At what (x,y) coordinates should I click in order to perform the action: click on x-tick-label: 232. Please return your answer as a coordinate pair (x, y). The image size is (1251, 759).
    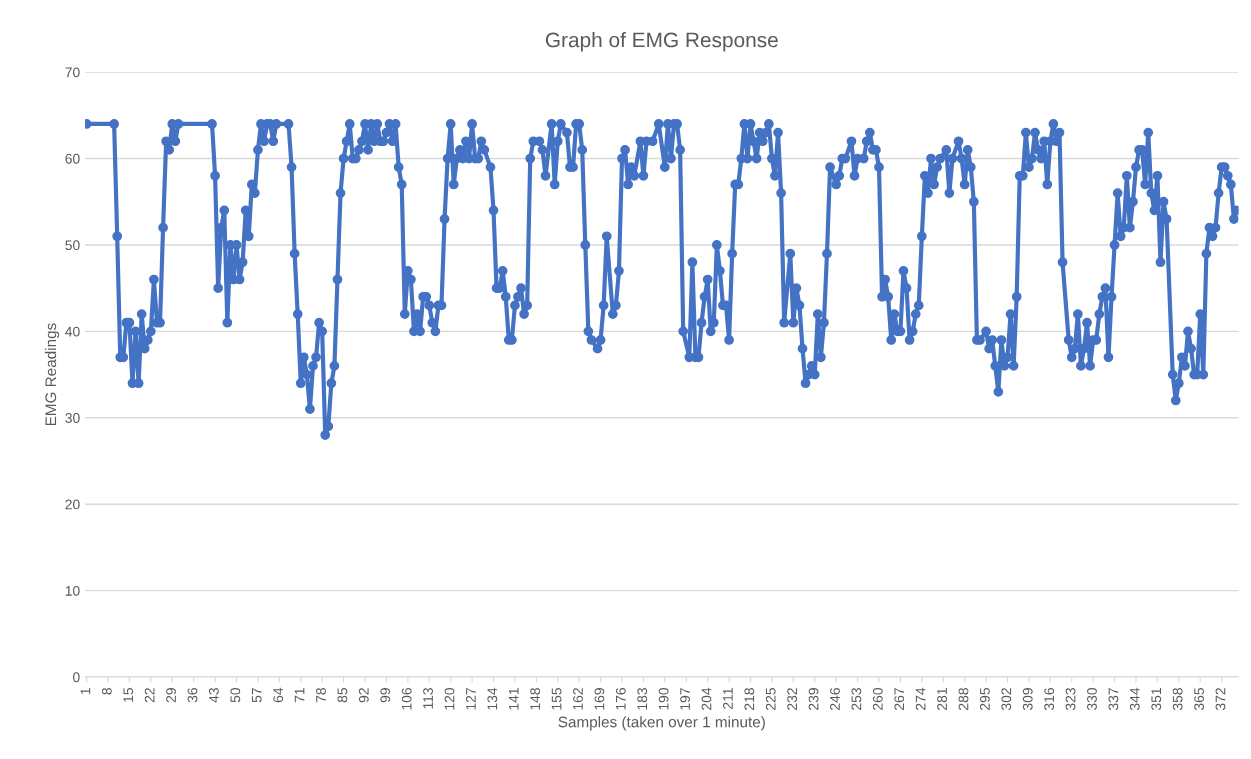
    Looking at the image, I should click on (792, 699).